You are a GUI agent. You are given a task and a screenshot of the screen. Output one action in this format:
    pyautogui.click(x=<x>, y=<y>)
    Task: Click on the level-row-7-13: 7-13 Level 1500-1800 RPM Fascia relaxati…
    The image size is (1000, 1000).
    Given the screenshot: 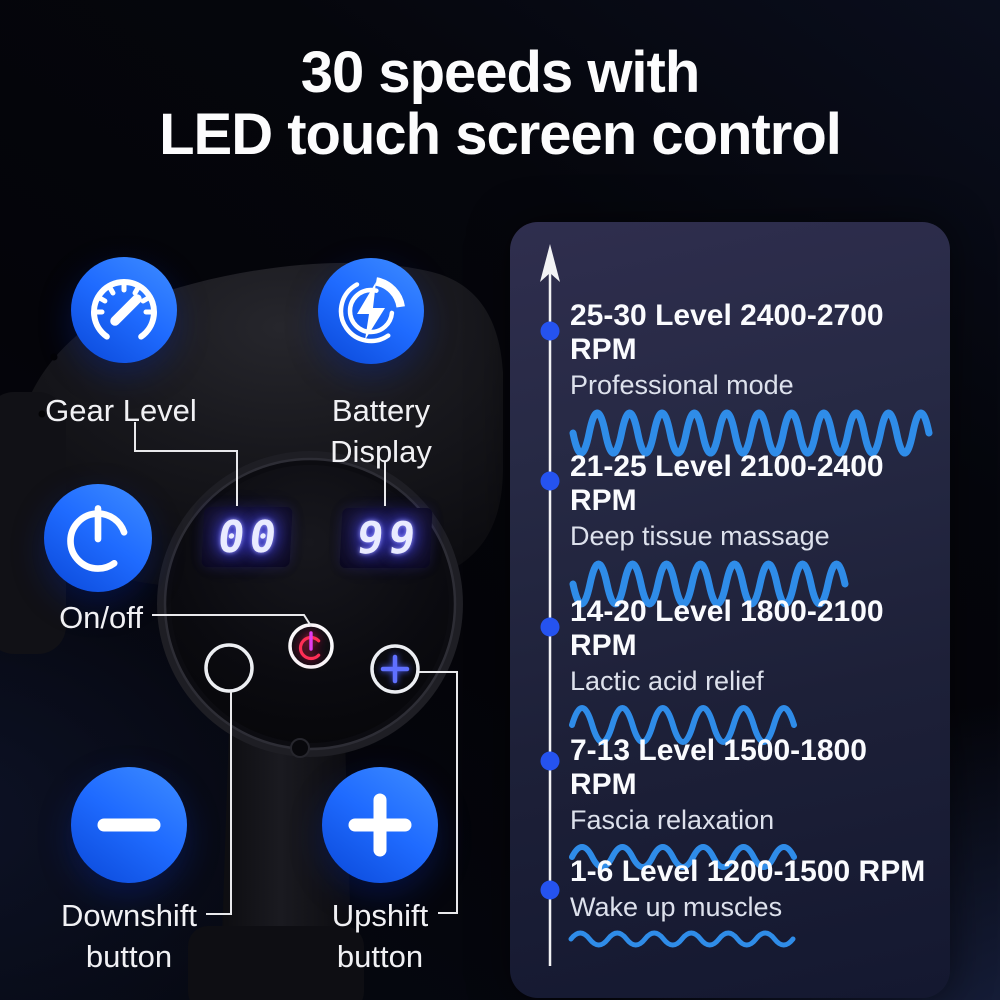 What is the action you would take?
    pyautogui.click(x=754, y=803)
    